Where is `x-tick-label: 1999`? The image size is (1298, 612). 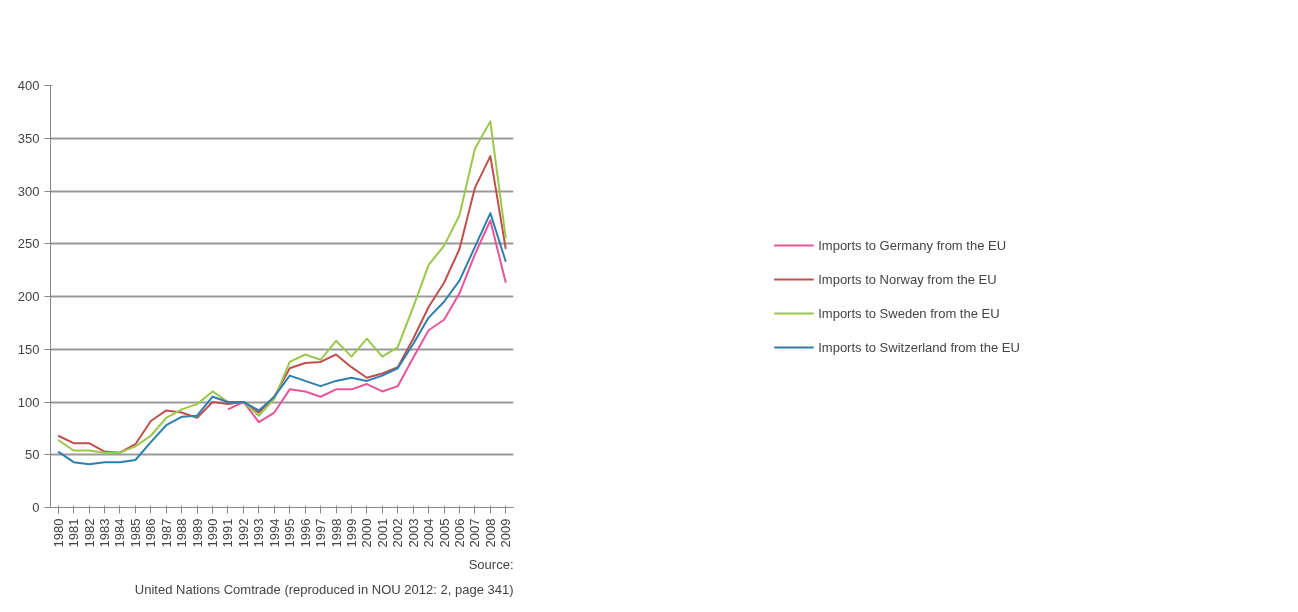 x-tick-label: 1999 is located at coordinates (351, 533).